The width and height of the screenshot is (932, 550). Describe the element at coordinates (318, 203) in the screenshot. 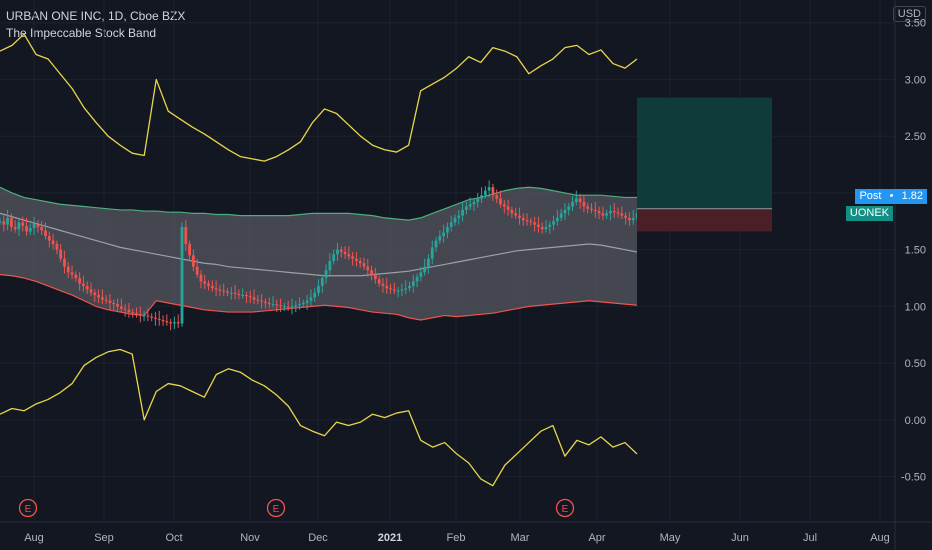

I see `upper-band-line` at that location.